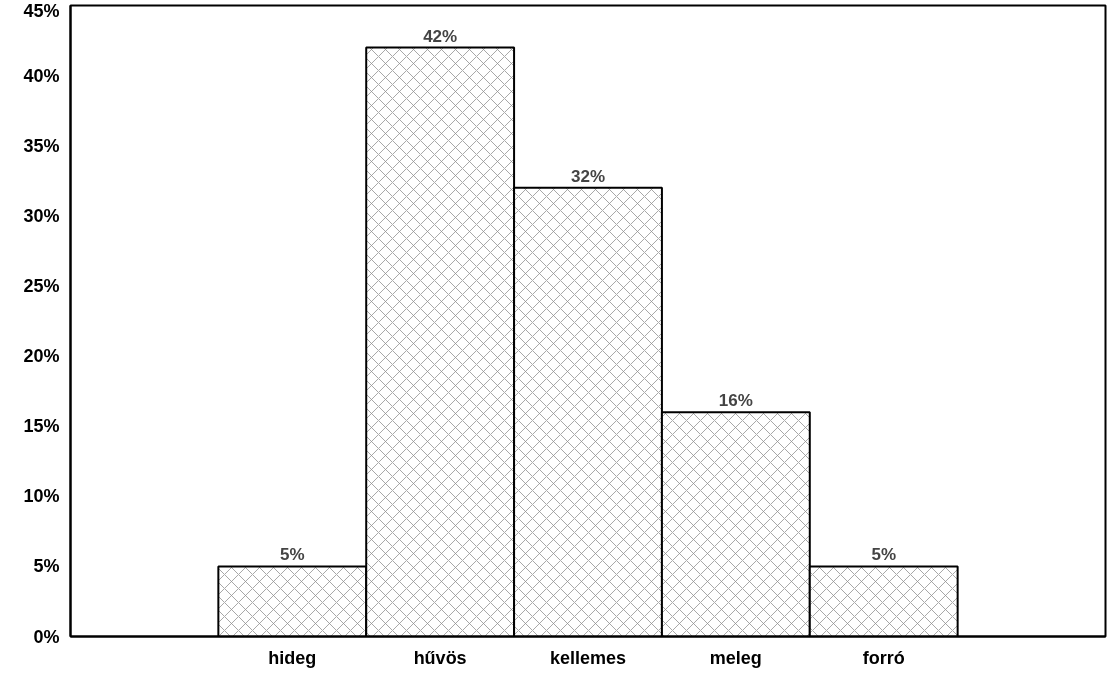 This screenshot has width=1120, height=677. What do you see at coordinates (41, 75) in the screenshot?
I see `y-tick-label: 40%` at bounding box center [41, 75].